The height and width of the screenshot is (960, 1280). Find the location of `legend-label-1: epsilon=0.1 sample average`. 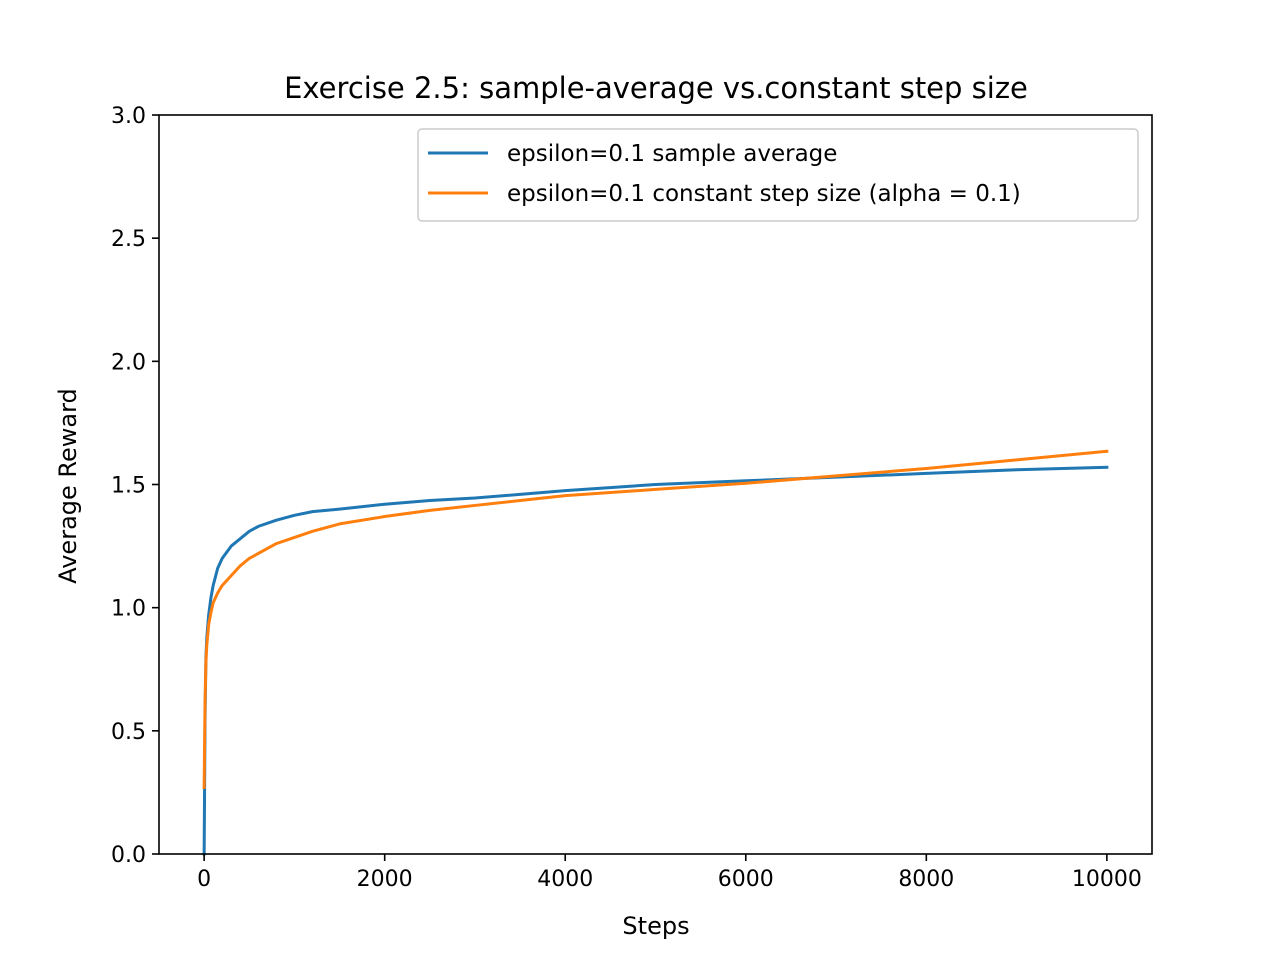

legend-label-1: epsilon=0.1 sample average is located at coordinates (672, 154).